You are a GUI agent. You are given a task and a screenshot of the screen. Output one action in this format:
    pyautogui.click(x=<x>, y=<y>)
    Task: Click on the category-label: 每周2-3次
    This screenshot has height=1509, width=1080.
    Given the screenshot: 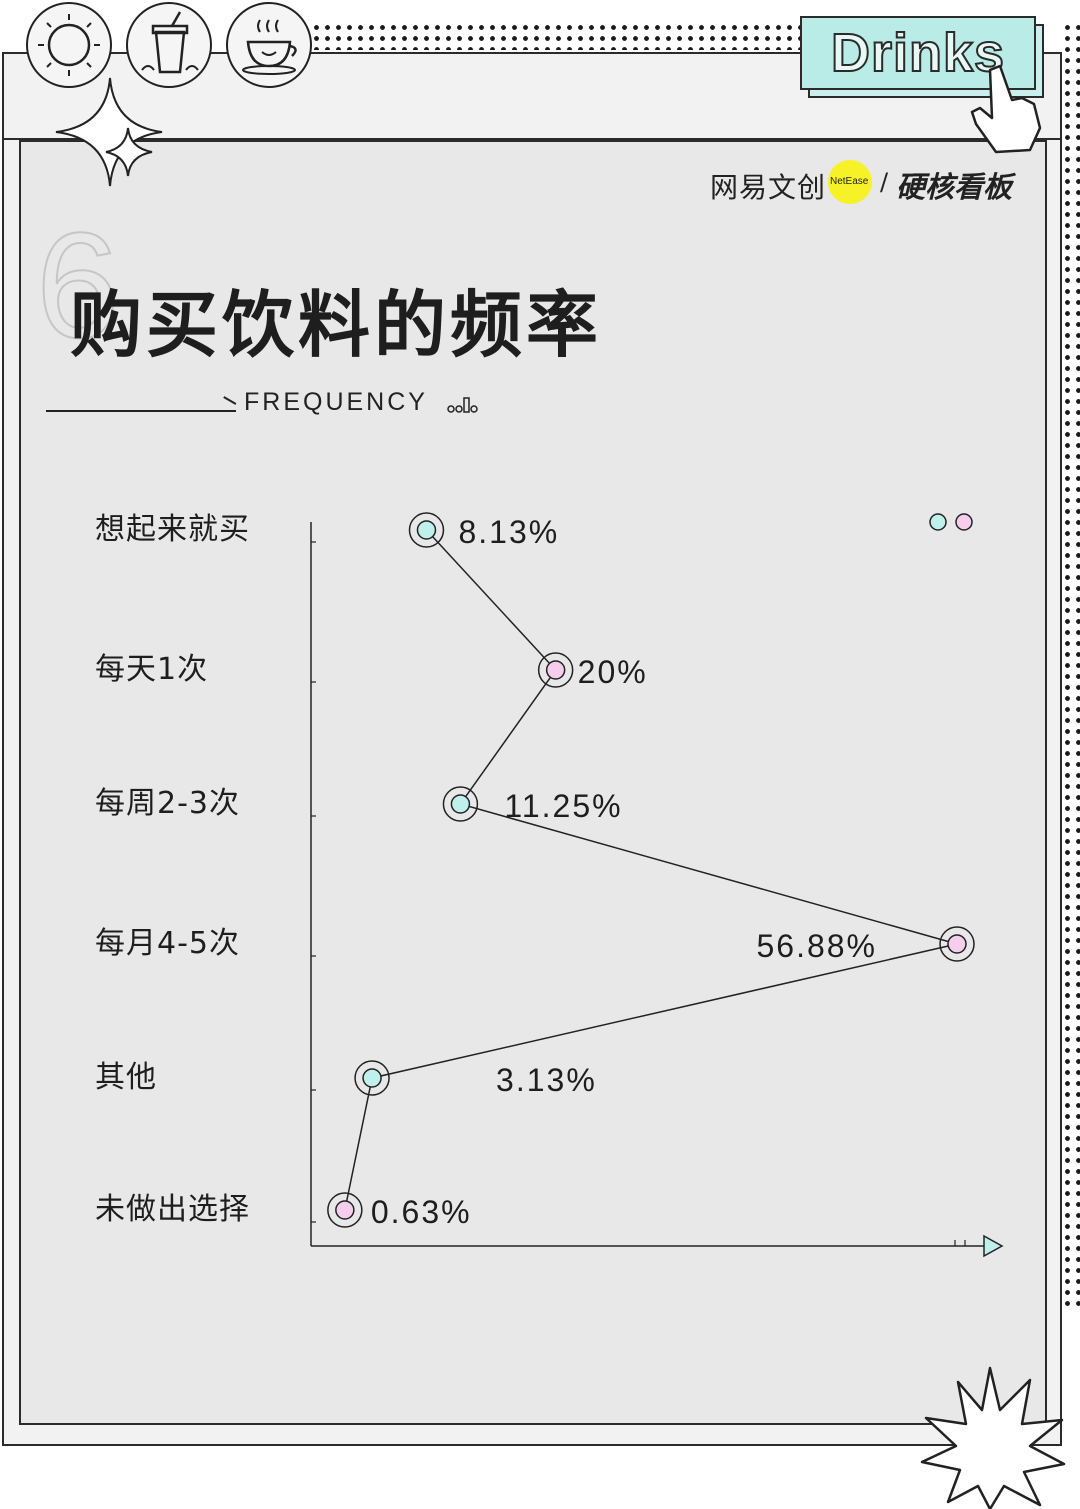 What is the action you would take?
    pyautogui.click(x=167, y=803)
    